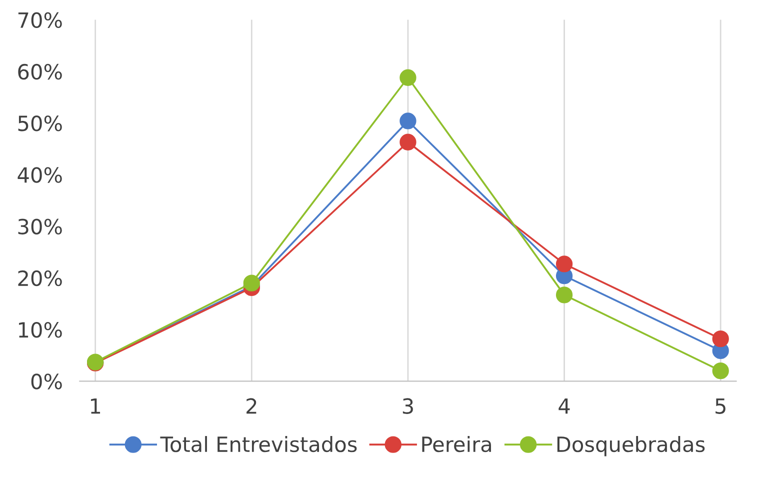 The width and height of the screenshot is (759, 495). I want to click on legend-label: Pereira, so click(456, 444).